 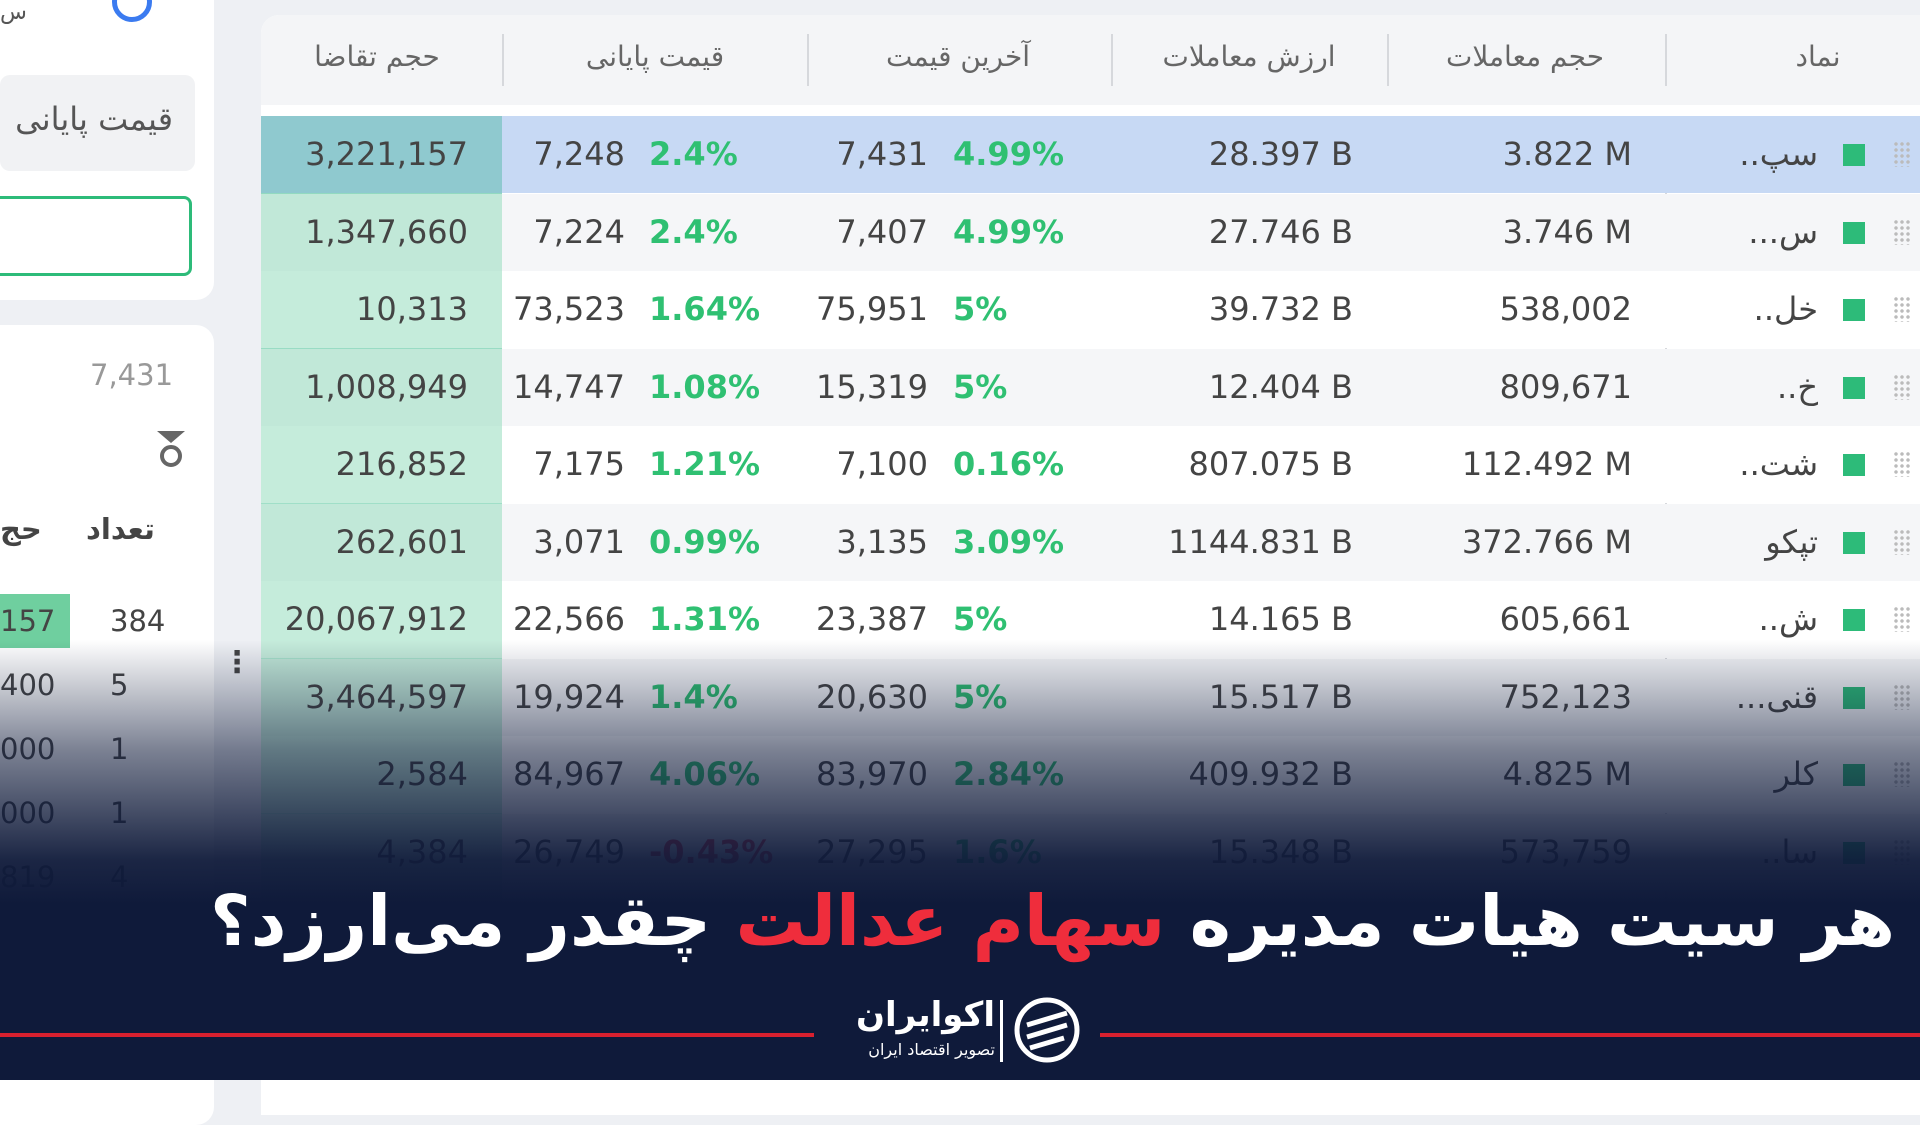 What do you see at coordinates (1542, 921) in the screenshot?
I see `banner-text: هر سیت هیات مدیره` at bounding box center [1542, 921].